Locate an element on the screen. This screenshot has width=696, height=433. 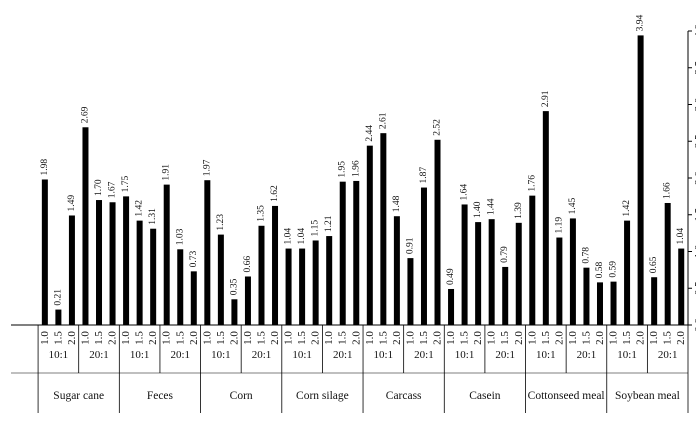
bar-value-label: 0.59 is located at coordinates (614, 269).